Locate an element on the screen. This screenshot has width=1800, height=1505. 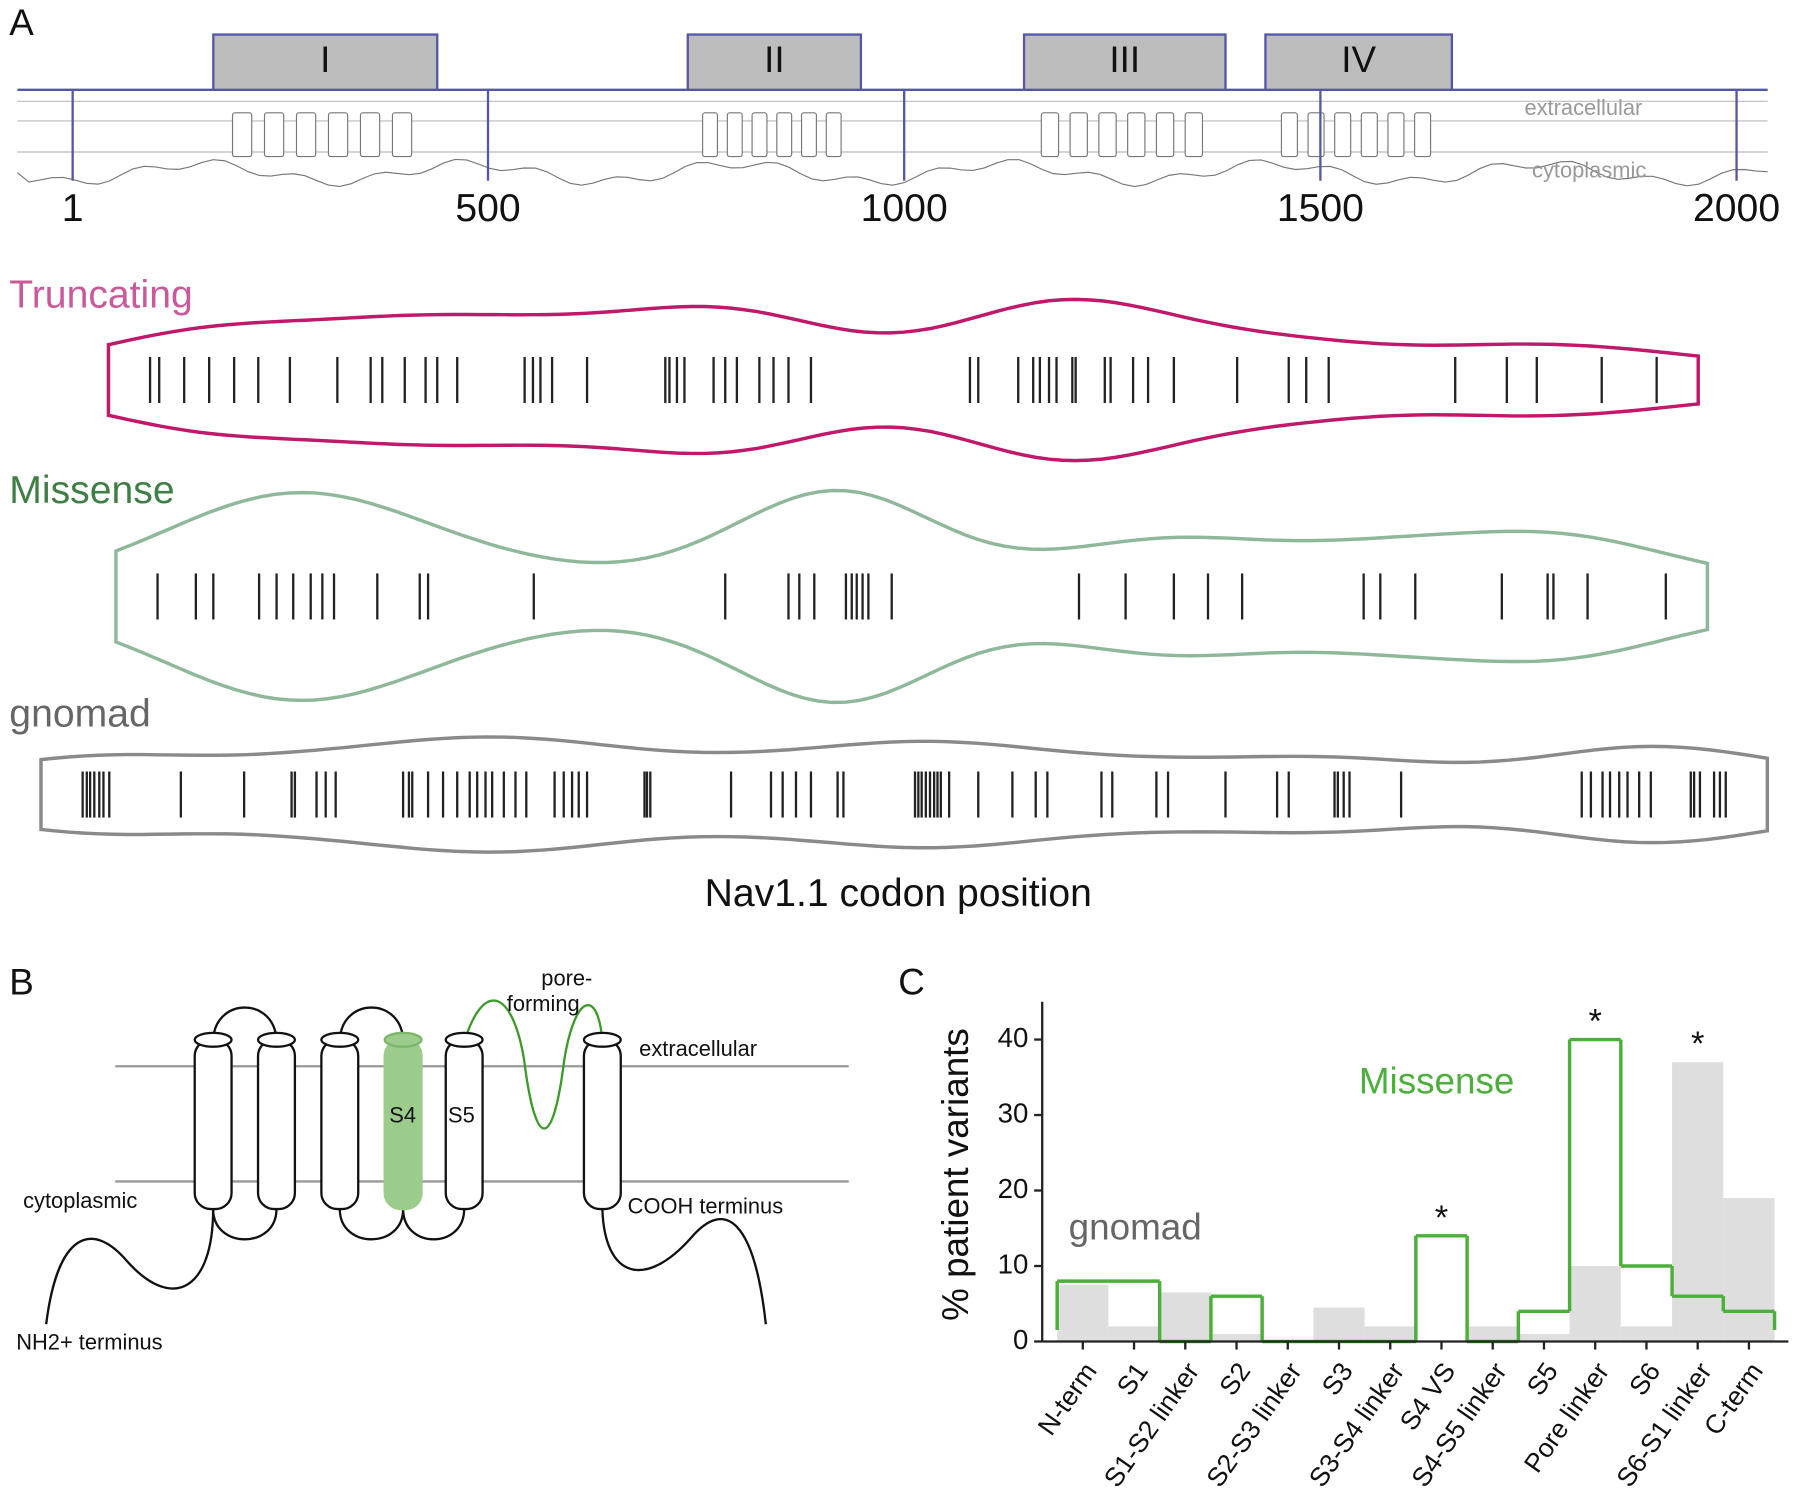
cytoplasmic-loop is located at coordinates (892, 173).